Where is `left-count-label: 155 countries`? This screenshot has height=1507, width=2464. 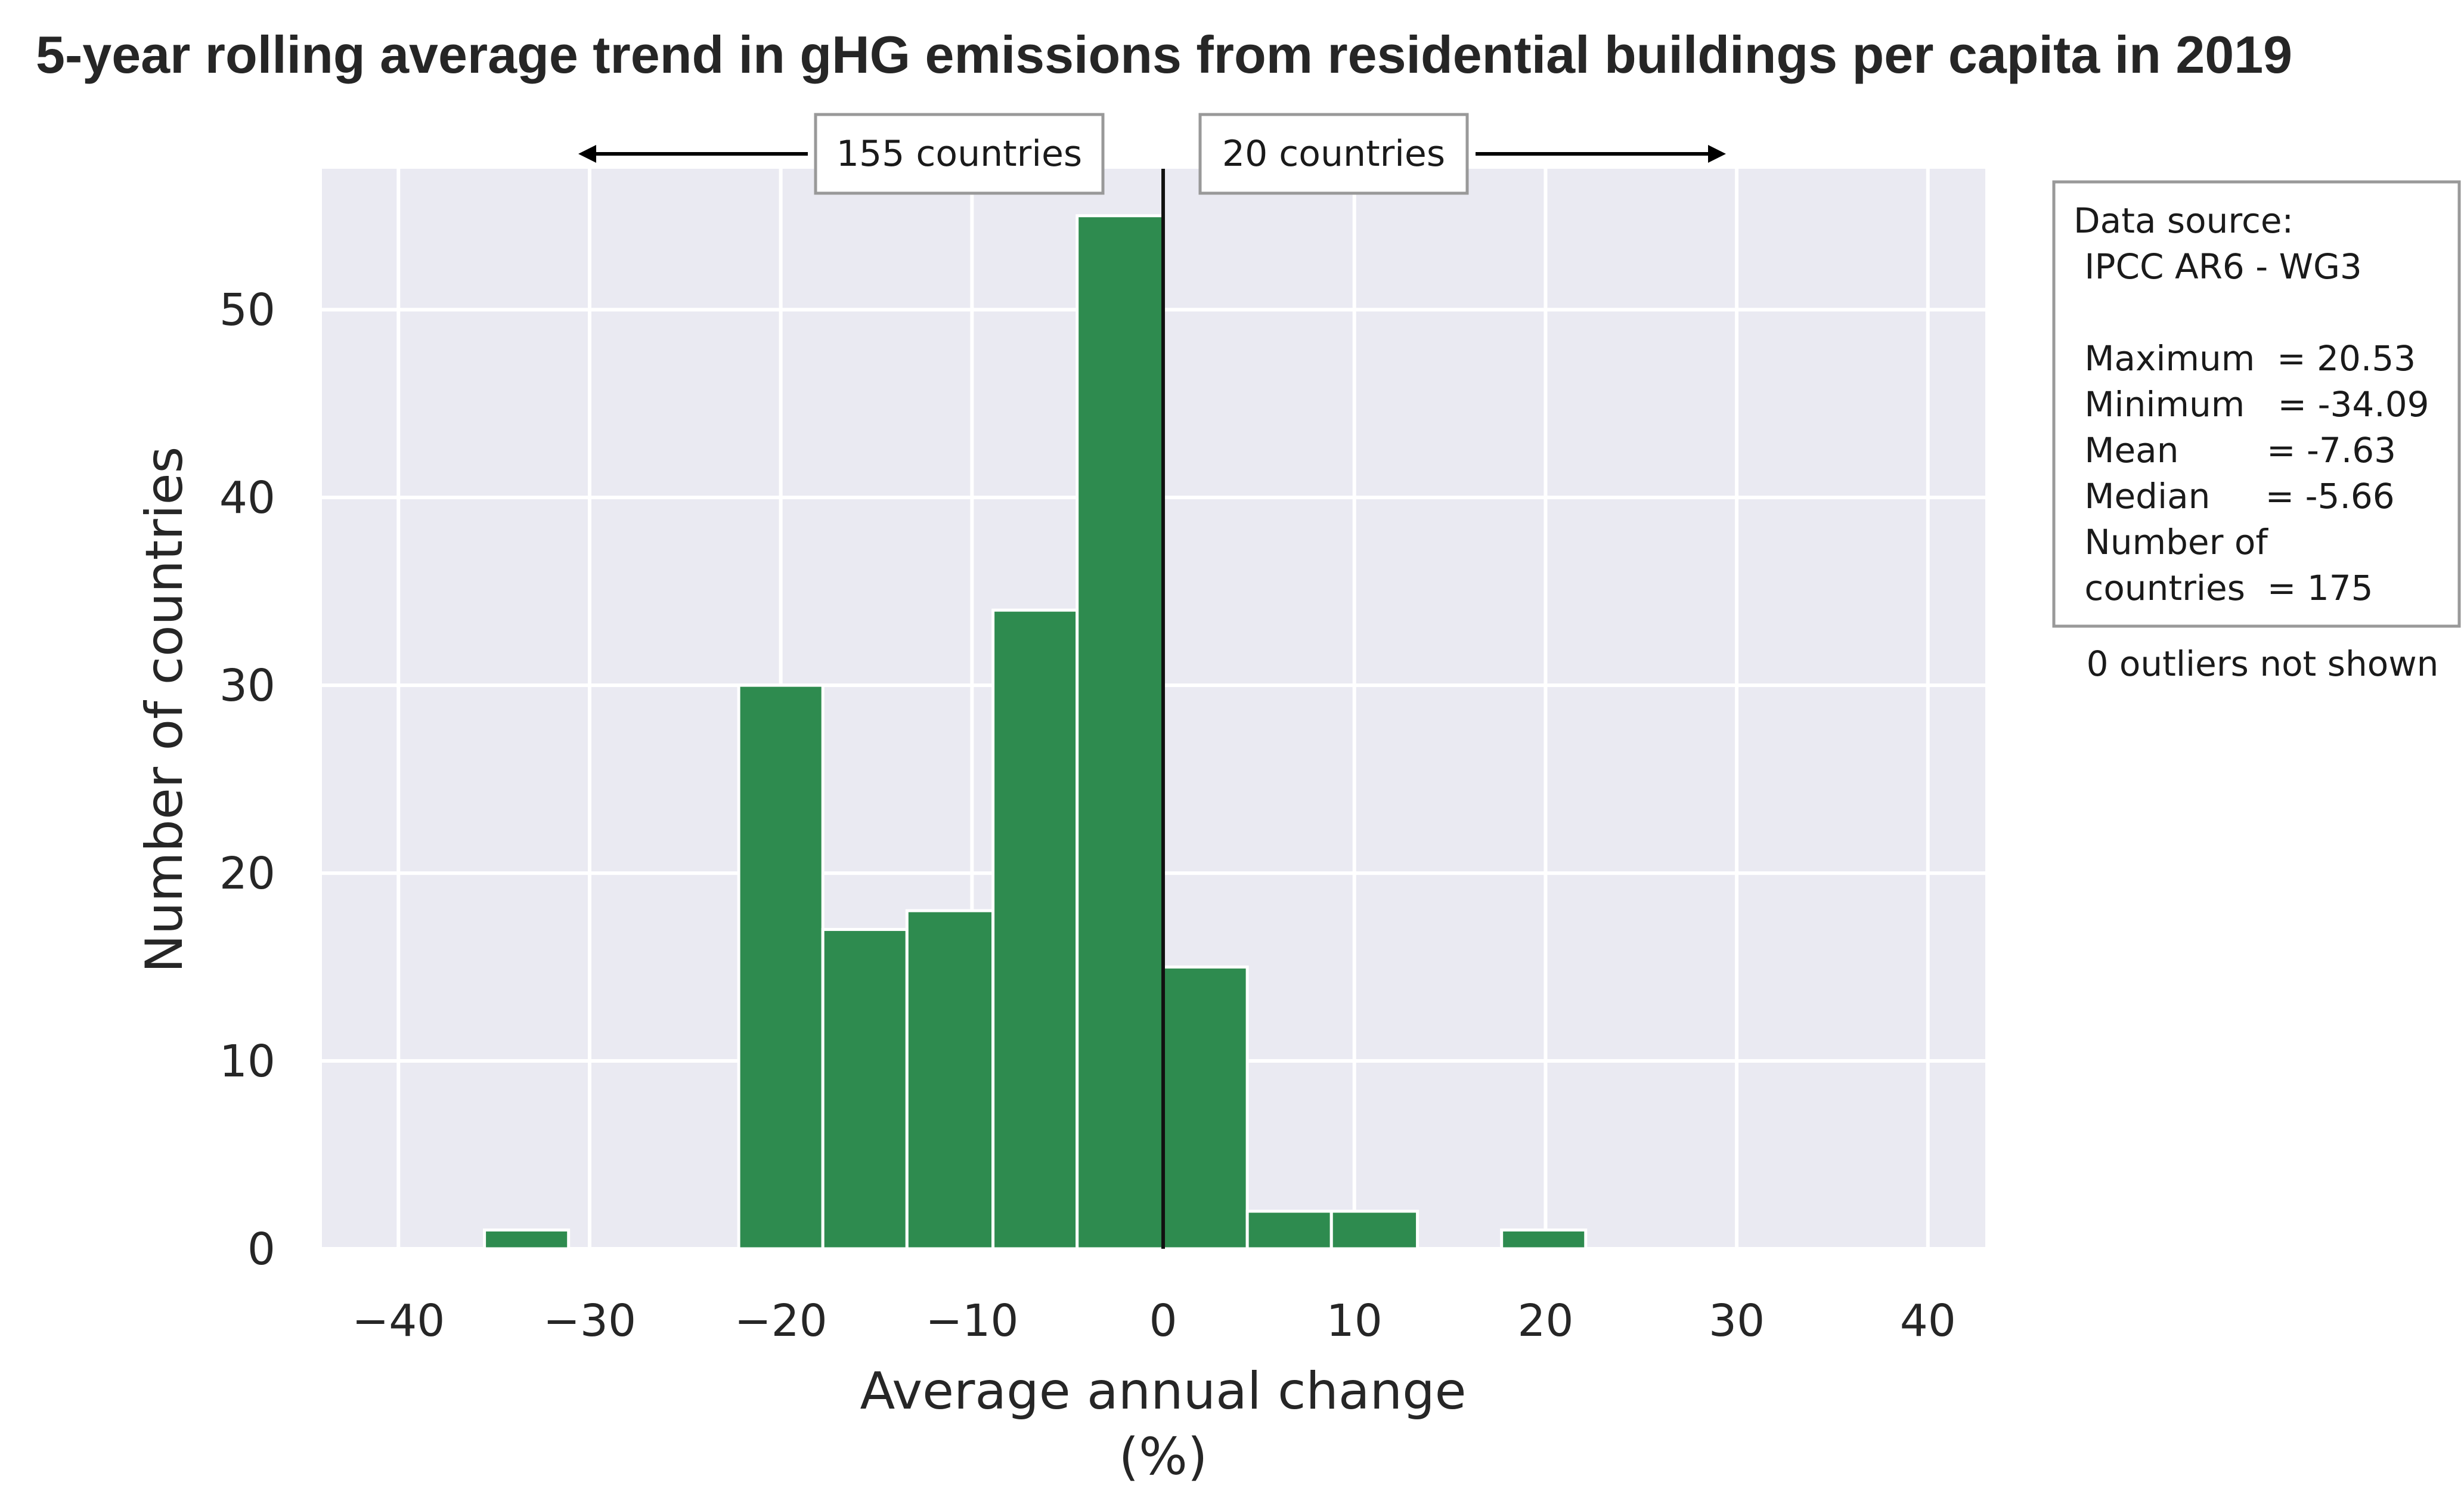
left-count-label: 155 countries is located at coordinates (959, 154).